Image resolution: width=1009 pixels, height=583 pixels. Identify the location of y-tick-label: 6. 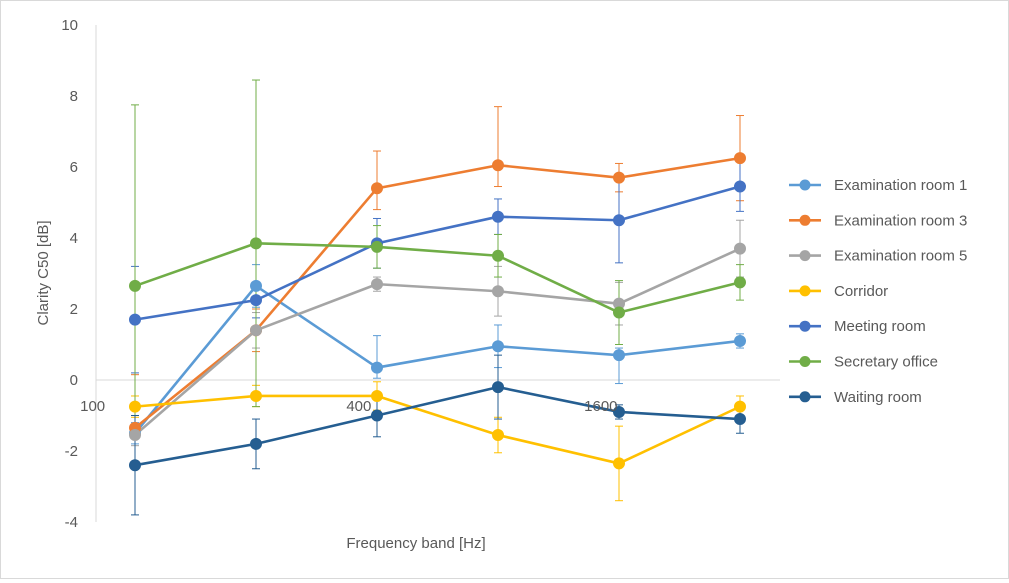
(74, 167).